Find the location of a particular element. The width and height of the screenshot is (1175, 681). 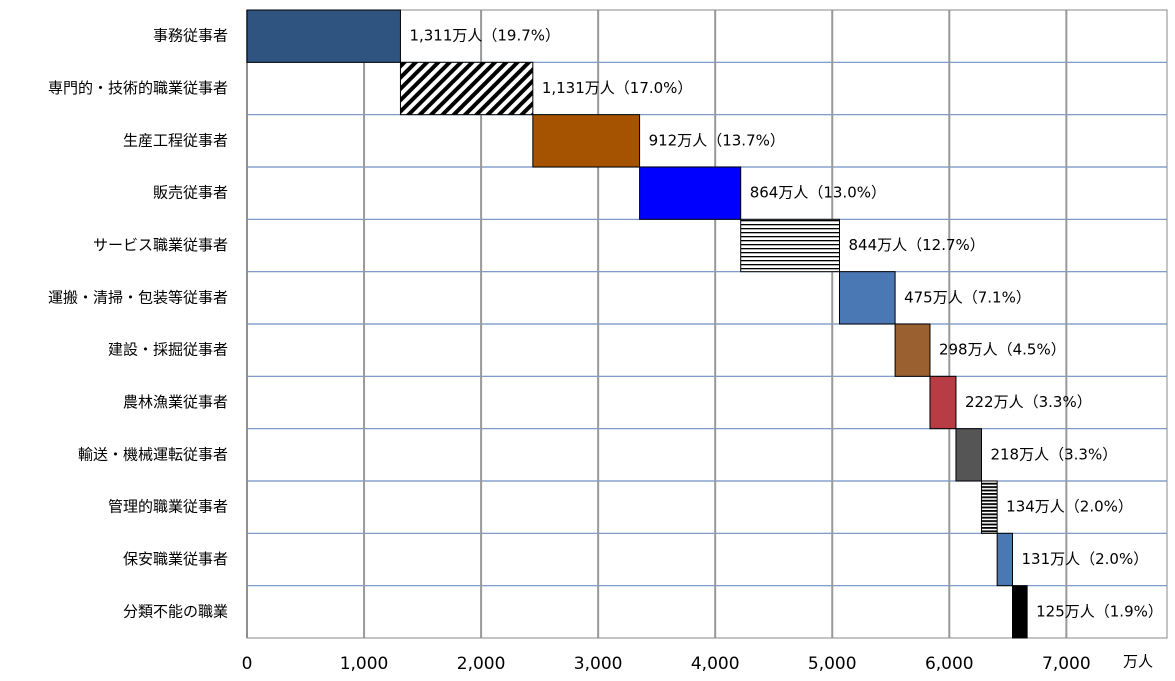

value-label: 475万人（7.1%） is located at coordinates (967, 297).